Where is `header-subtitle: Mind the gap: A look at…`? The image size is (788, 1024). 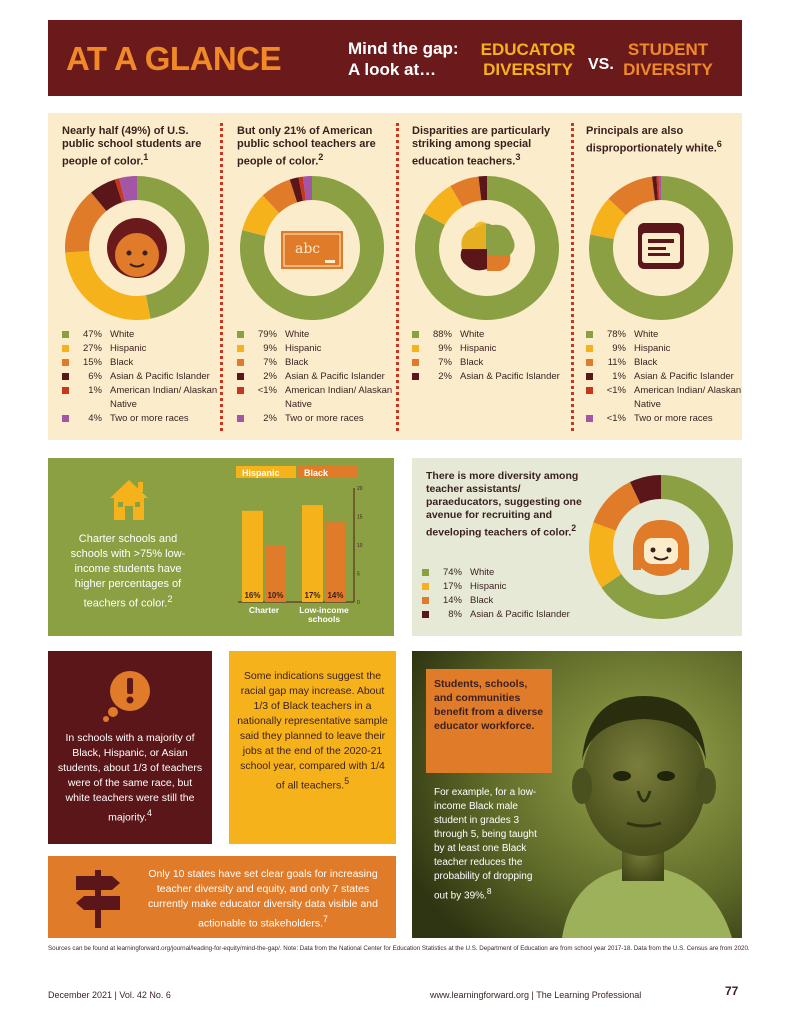 header-subtitle: Mind the gap: A look at… is located at coordinates (403, 59).